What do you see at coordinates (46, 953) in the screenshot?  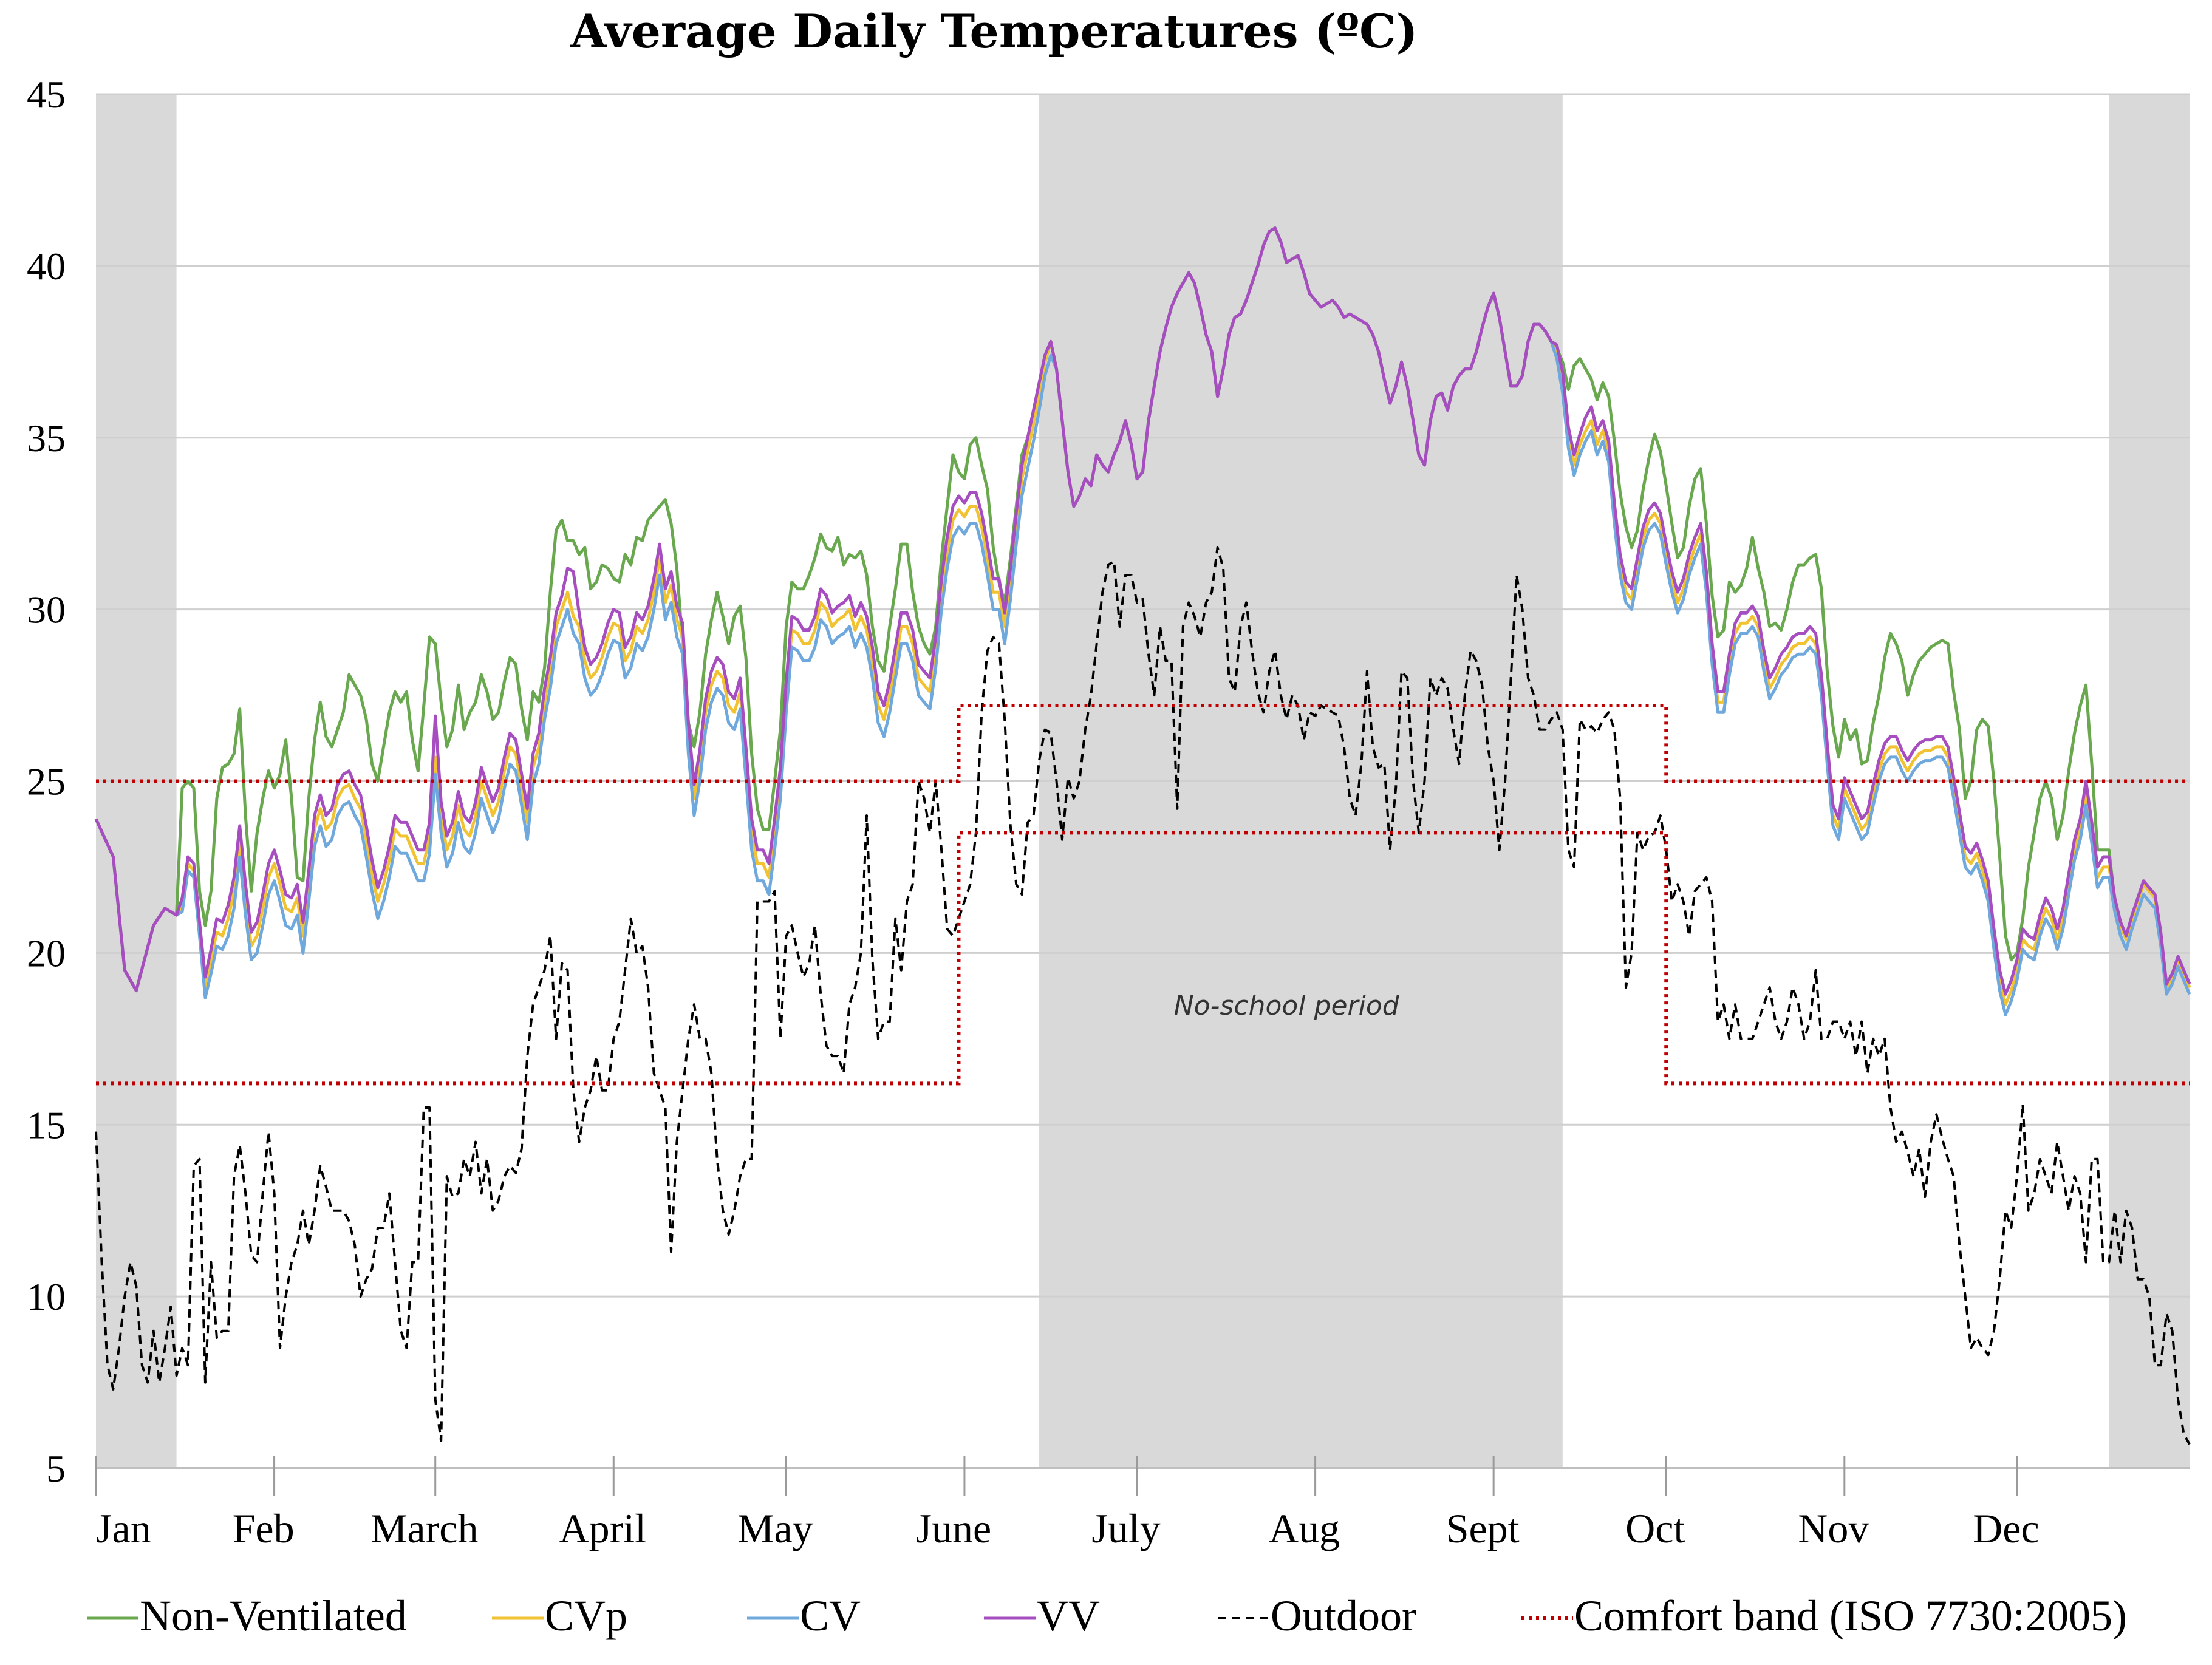 I see `y-tick-label: 20` at bounding box center [46, 953].